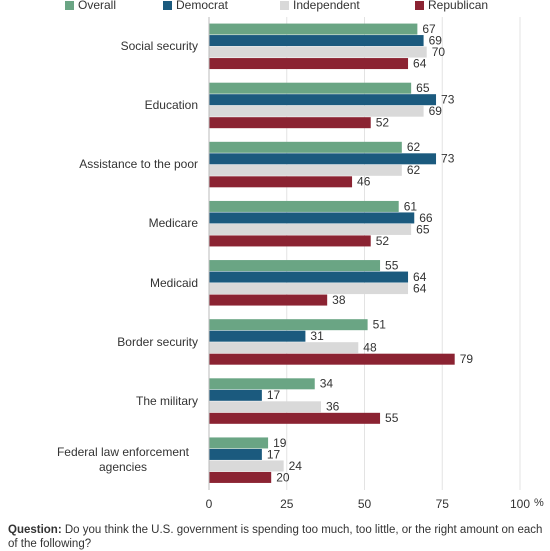 This screenshot has height=551, width=550. Describe the element at coordinates (426, 218) in the screenshot. I see `value-label: 66` at that location.